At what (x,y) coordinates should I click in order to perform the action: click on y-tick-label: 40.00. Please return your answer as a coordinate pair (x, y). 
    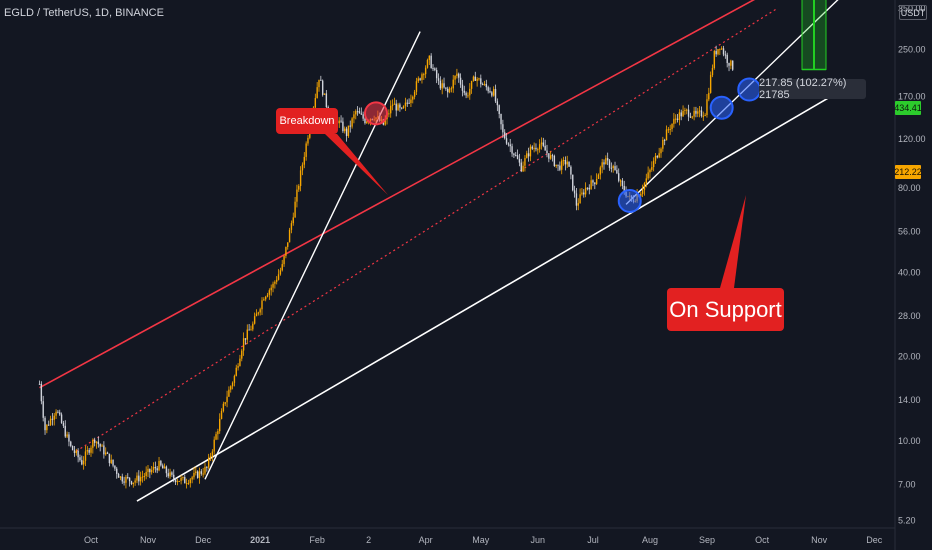
    Looking at the image, I should click on (909, 272).